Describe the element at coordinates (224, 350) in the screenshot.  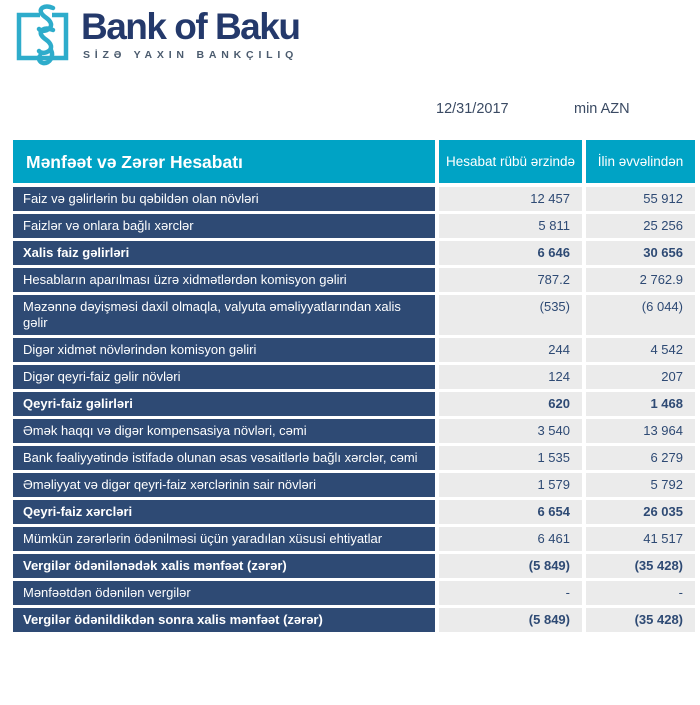
I see `row-label: Digər xidmət növlərindən komisyon gəliri` at that location.